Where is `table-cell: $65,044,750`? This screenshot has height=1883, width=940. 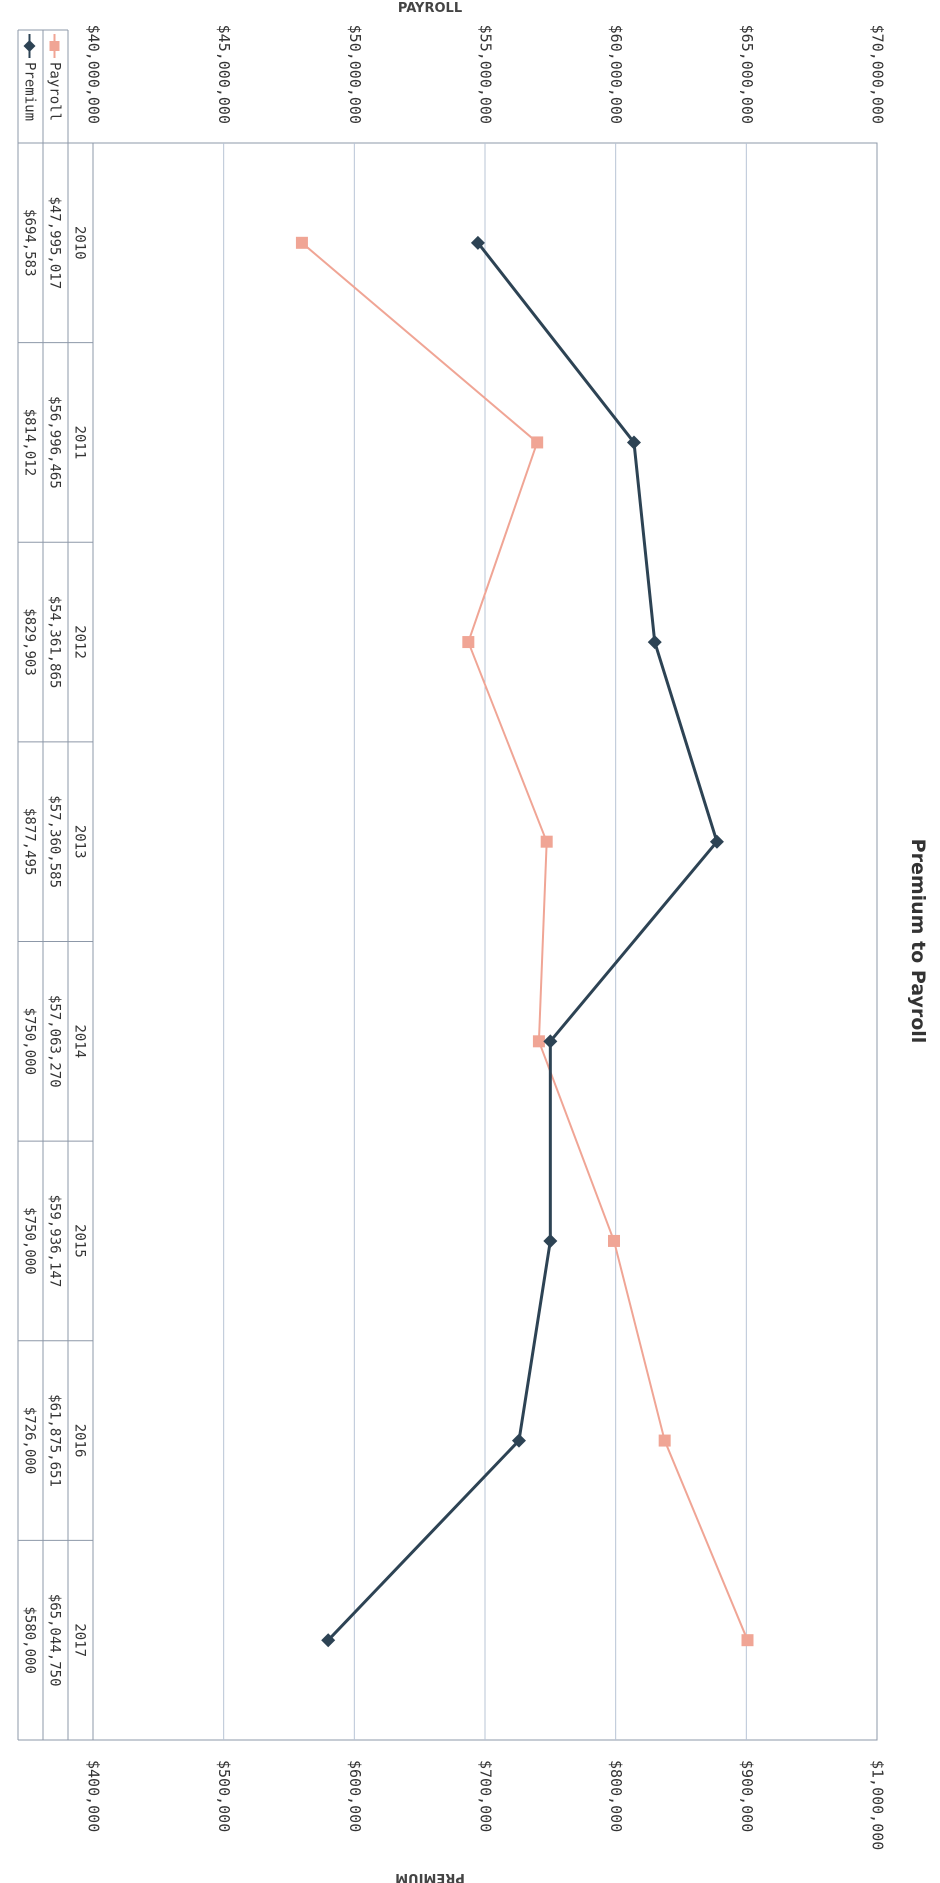 table-cell: $65,044,750 is located at coordinates (55, 1640).